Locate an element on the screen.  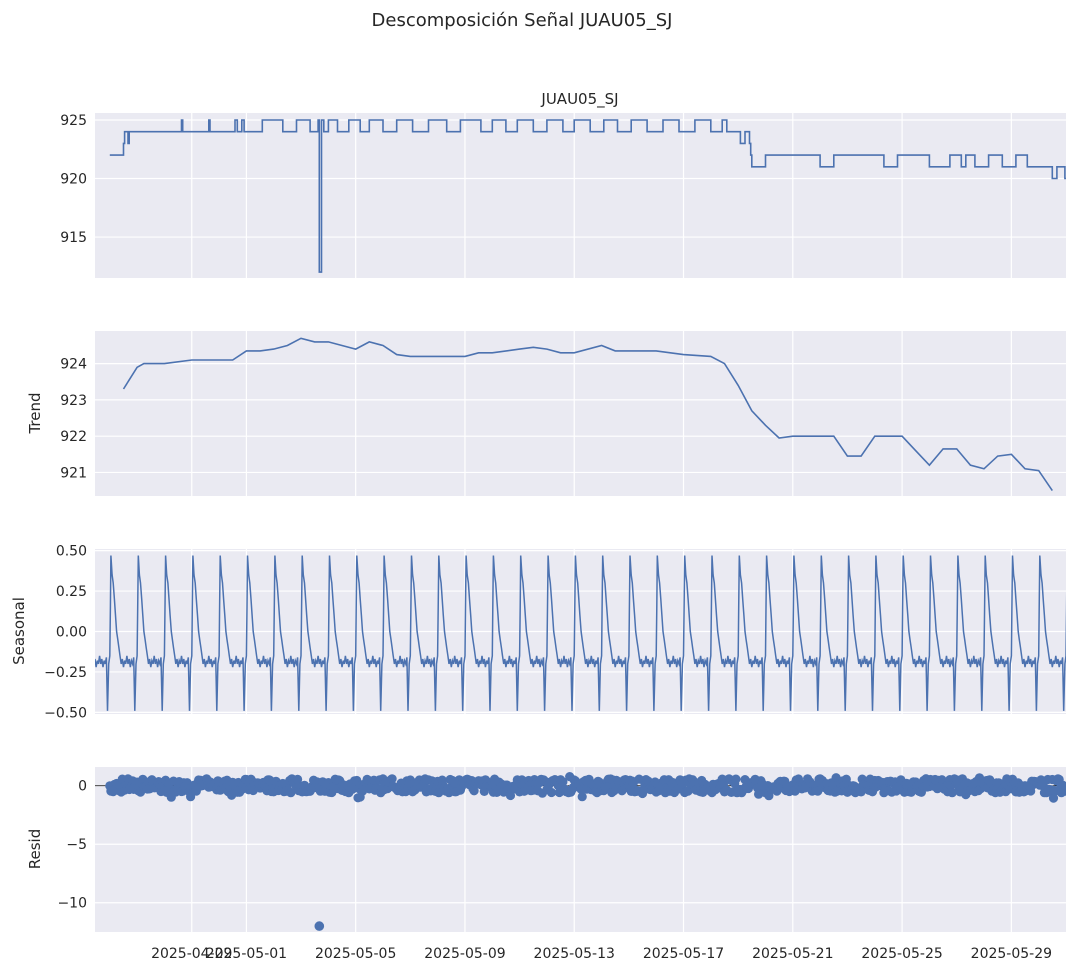
seasonal-series-line is located at coordinates (580, 633).